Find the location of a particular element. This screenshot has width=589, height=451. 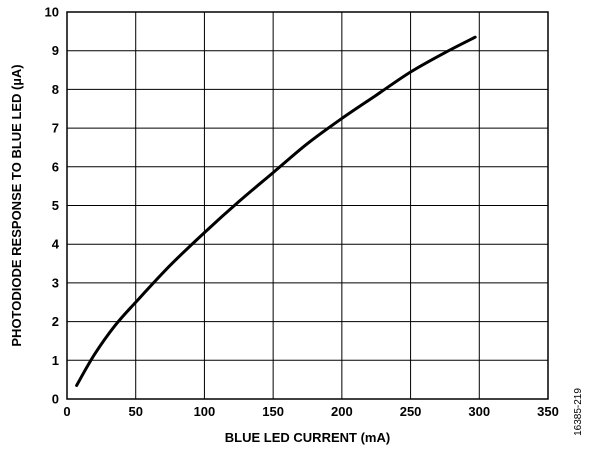

y-tick-label: 1 is located at coordinates (55, 360).